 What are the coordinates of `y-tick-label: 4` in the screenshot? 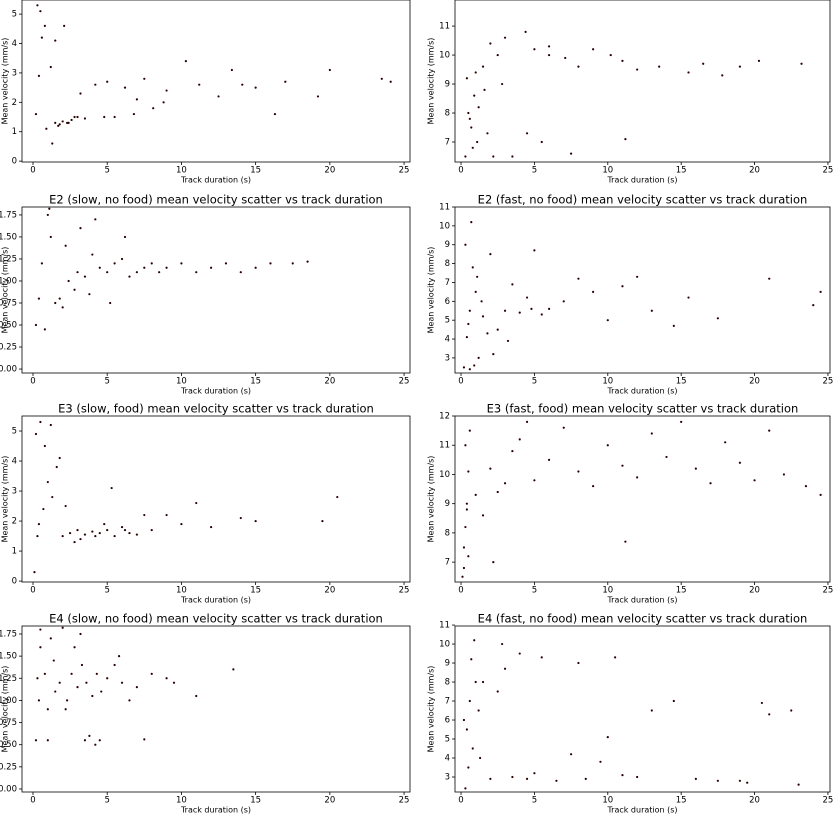 It's located at (14, 44).